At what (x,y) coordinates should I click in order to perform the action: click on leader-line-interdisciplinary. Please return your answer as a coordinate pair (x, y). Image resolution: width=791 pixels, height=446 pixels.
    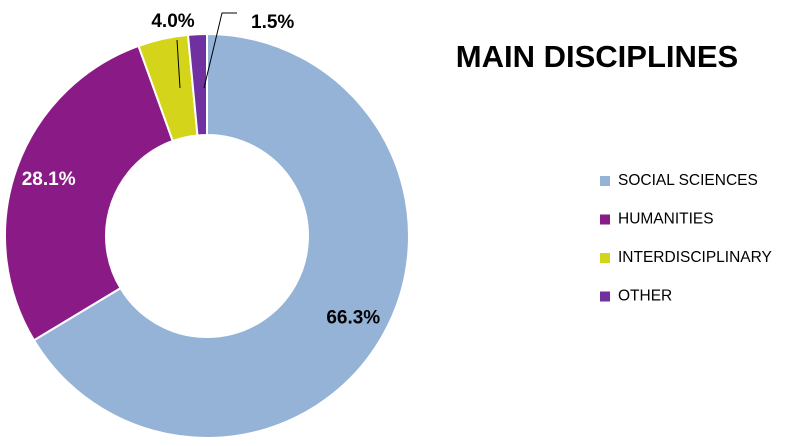
    Looking at the image, I should click on (178, 64).